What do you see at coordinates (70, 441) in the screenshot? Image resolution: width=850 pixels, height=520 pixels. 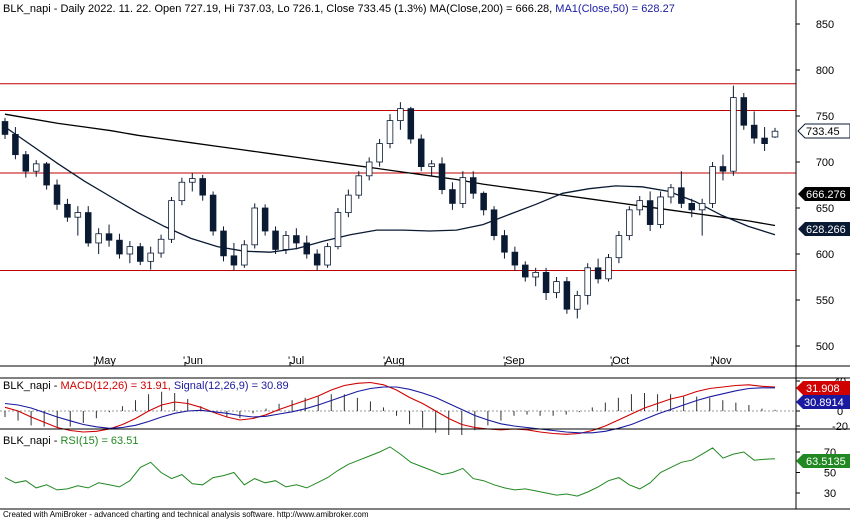 I see `rsi-header: BLK_napi - RSI(15) = 63.51` at bounding box center [70, 441].